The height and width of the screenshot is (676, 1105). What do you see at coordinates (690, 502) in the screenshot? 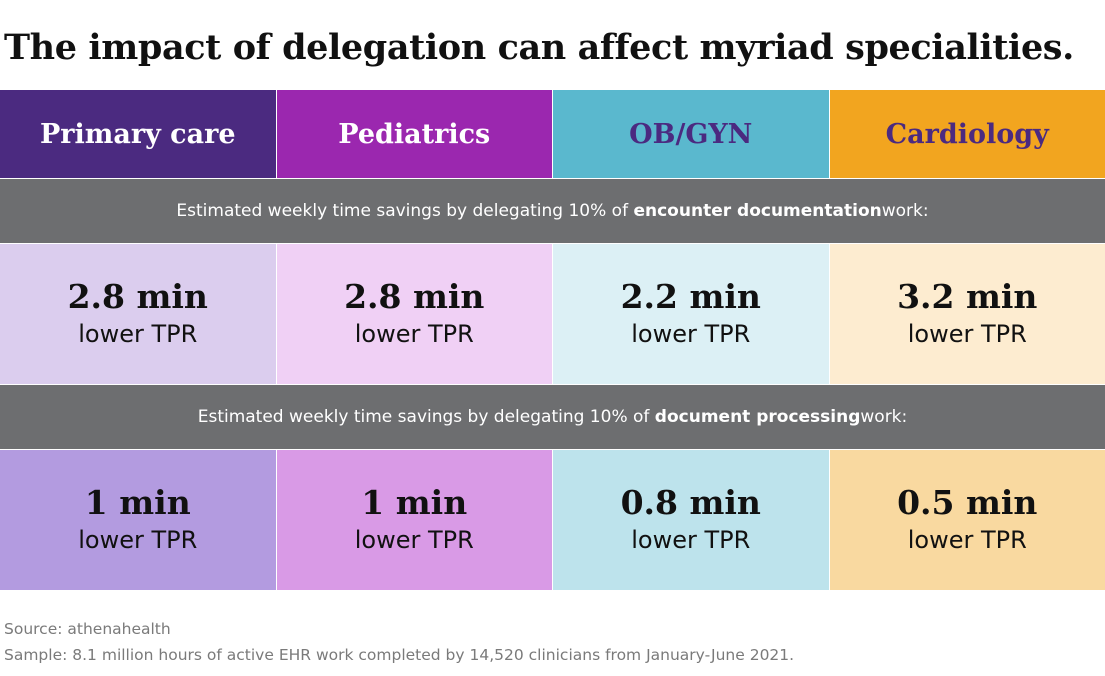
I see `processing-obgyn-value: 0.8 min` at bounding box center [690, 502].